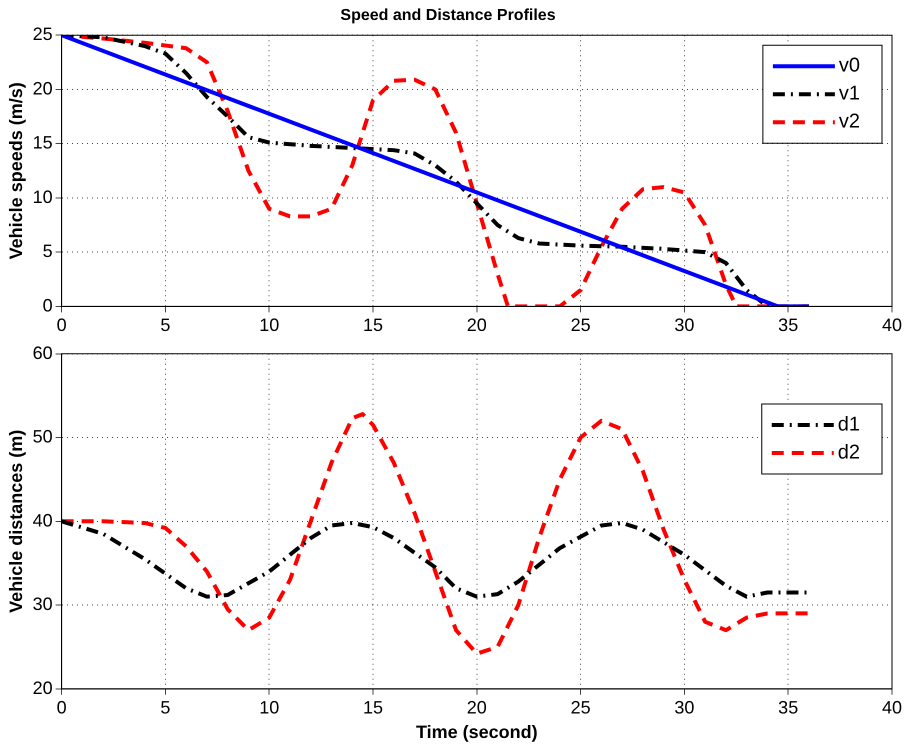 The image size is (908, 744). I want to click on y-tick-label: 15, so click(42, 142).